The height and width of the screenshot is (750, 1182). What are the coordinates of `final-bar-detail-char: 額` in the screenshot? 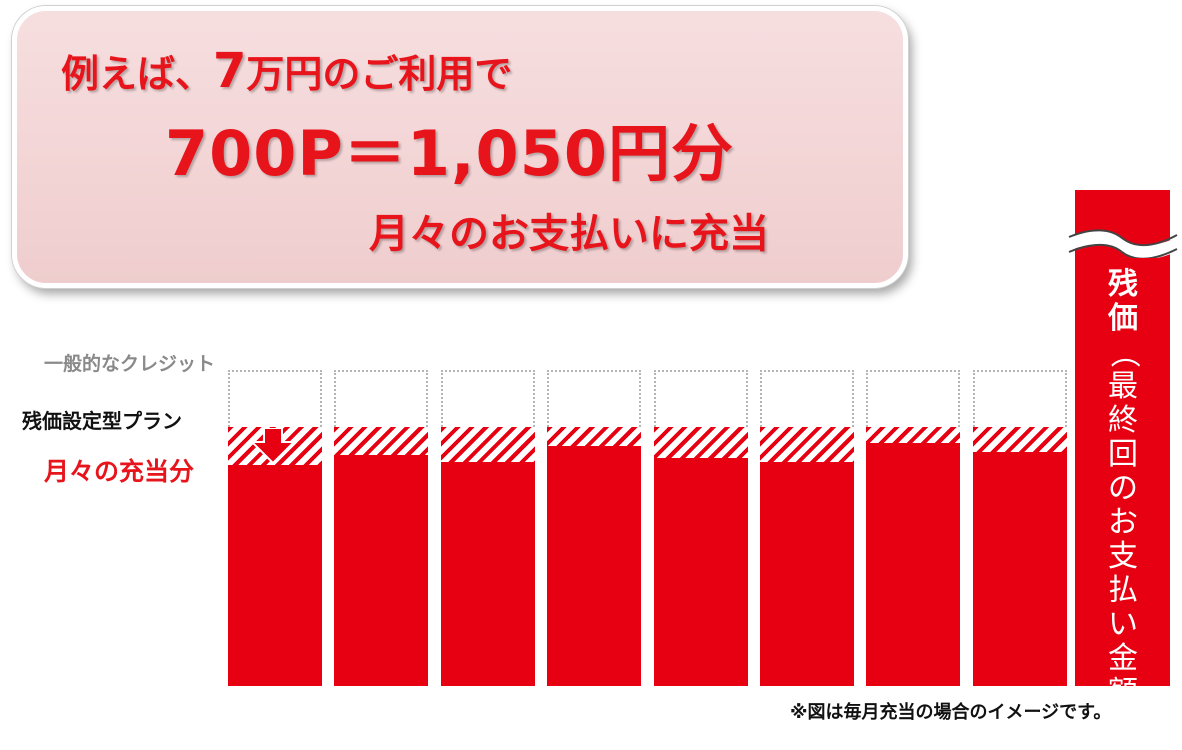 It's located at (1123, 692).